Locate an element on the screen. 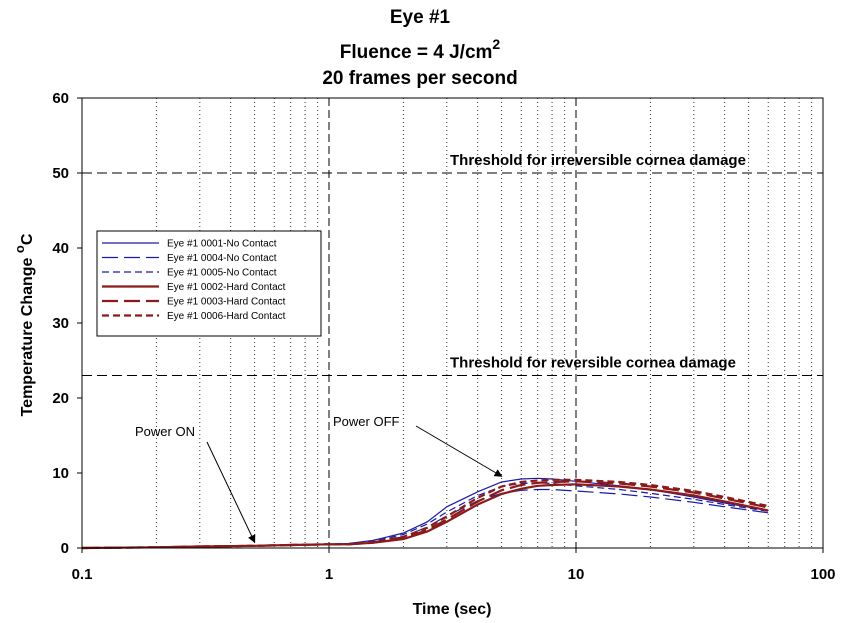 The image size is (841, 623). chart-title-line1: Eye #1 is located at coordinates (420, 17).